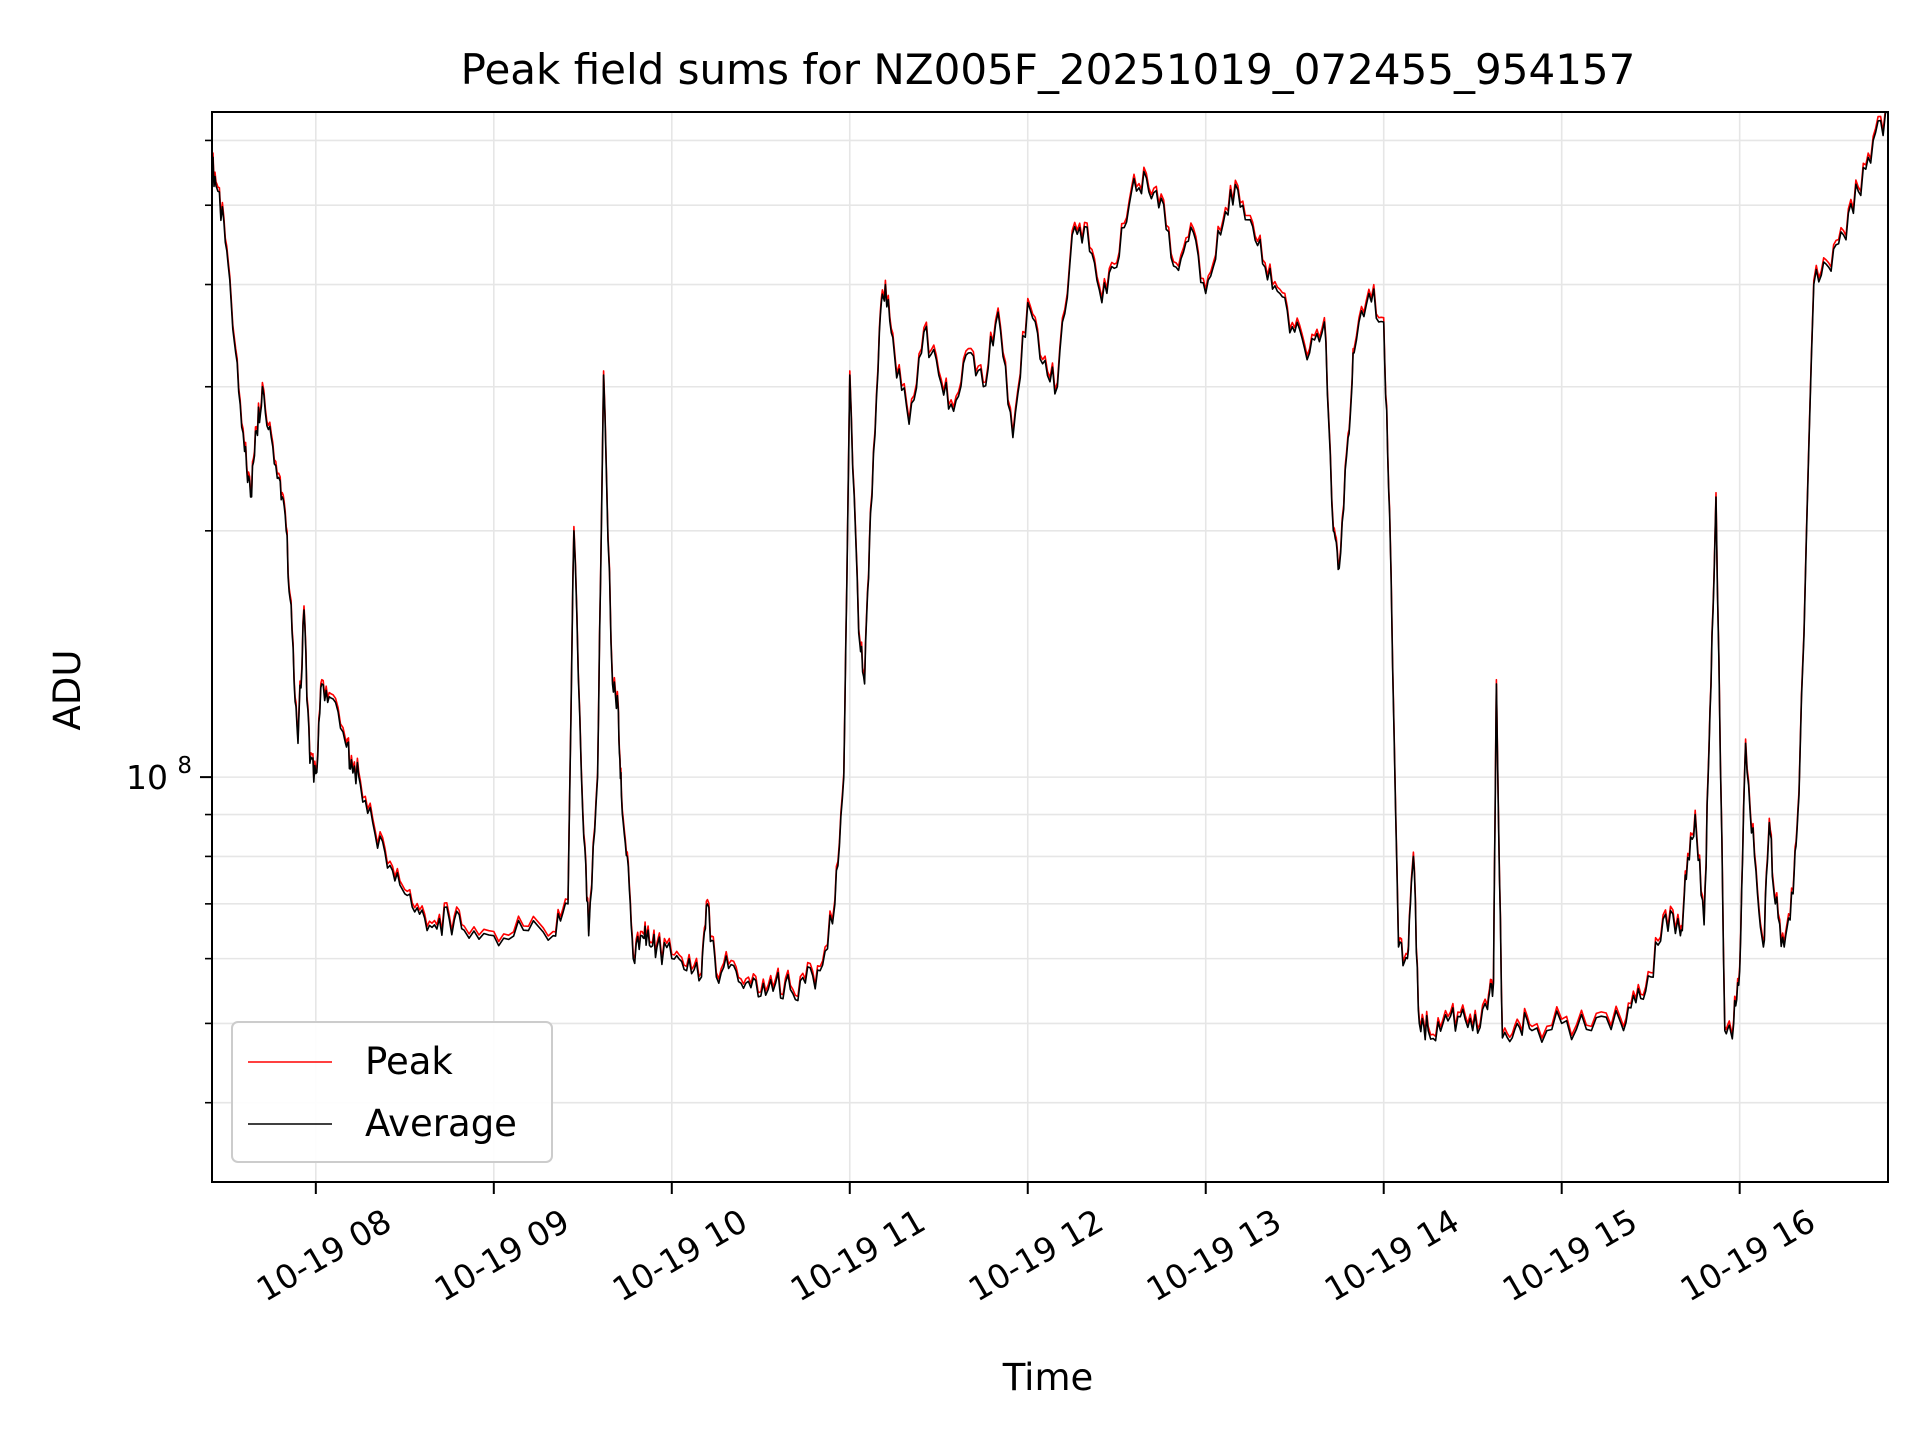 The height and width of the screenshot is (1445, 1920). What do you see at coordinates (67, 690) in the screenshot?
I see `y-axis-label: ADU` at bounding box center [67, 690].